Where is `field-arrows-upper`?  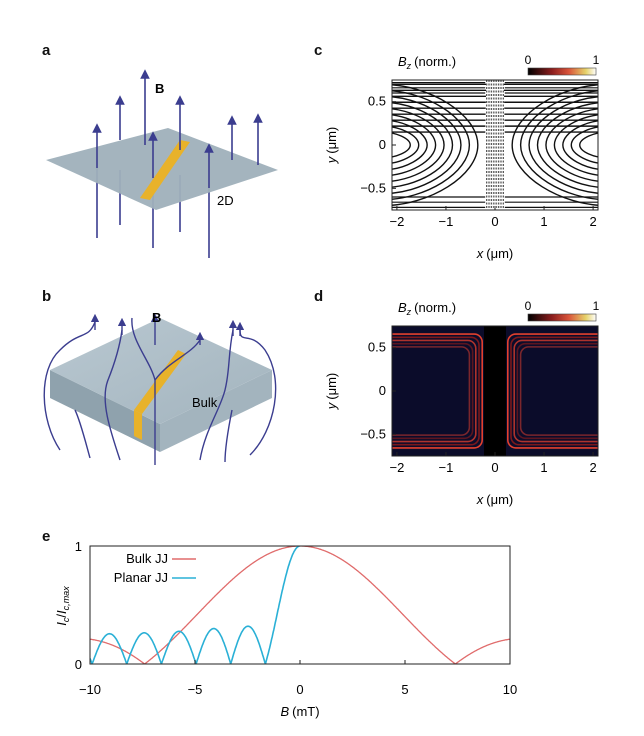 field-arrows-upper is located at coordinates (177, 128).